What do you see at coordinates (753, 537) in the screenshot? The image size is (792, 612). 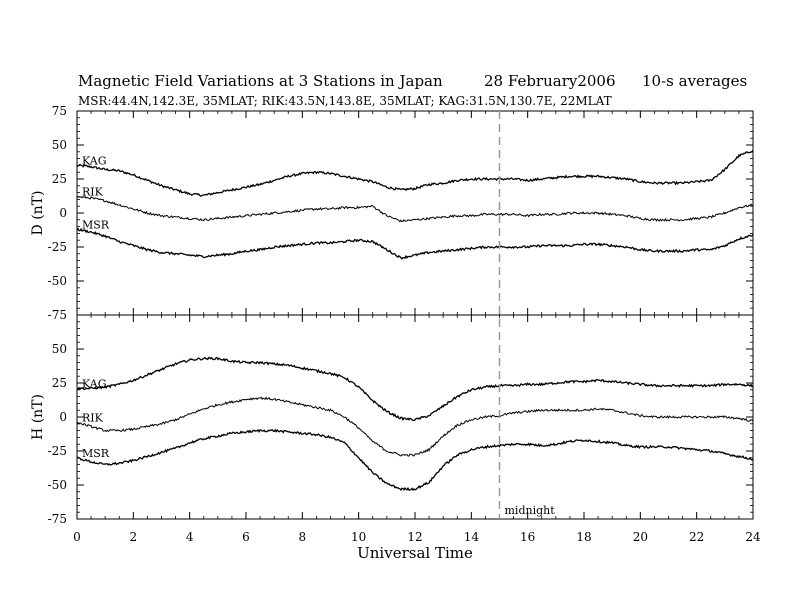 I see `x-tick-label: 24` at bounding box center [753, 537].